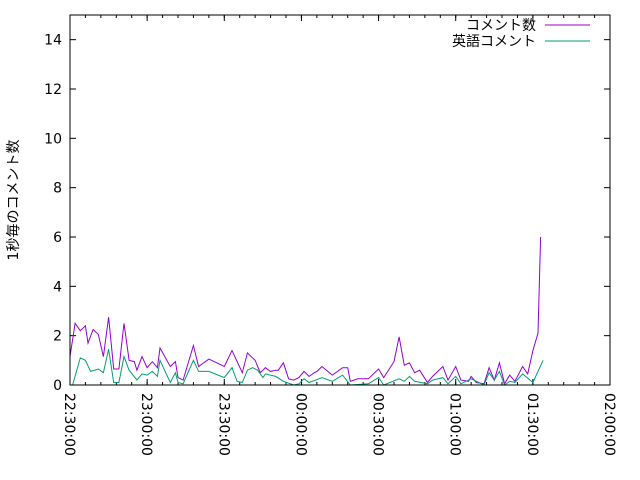 The image size is (640, 480). I want to click on x-tick-label: 01:30:00, so click(532, 424).